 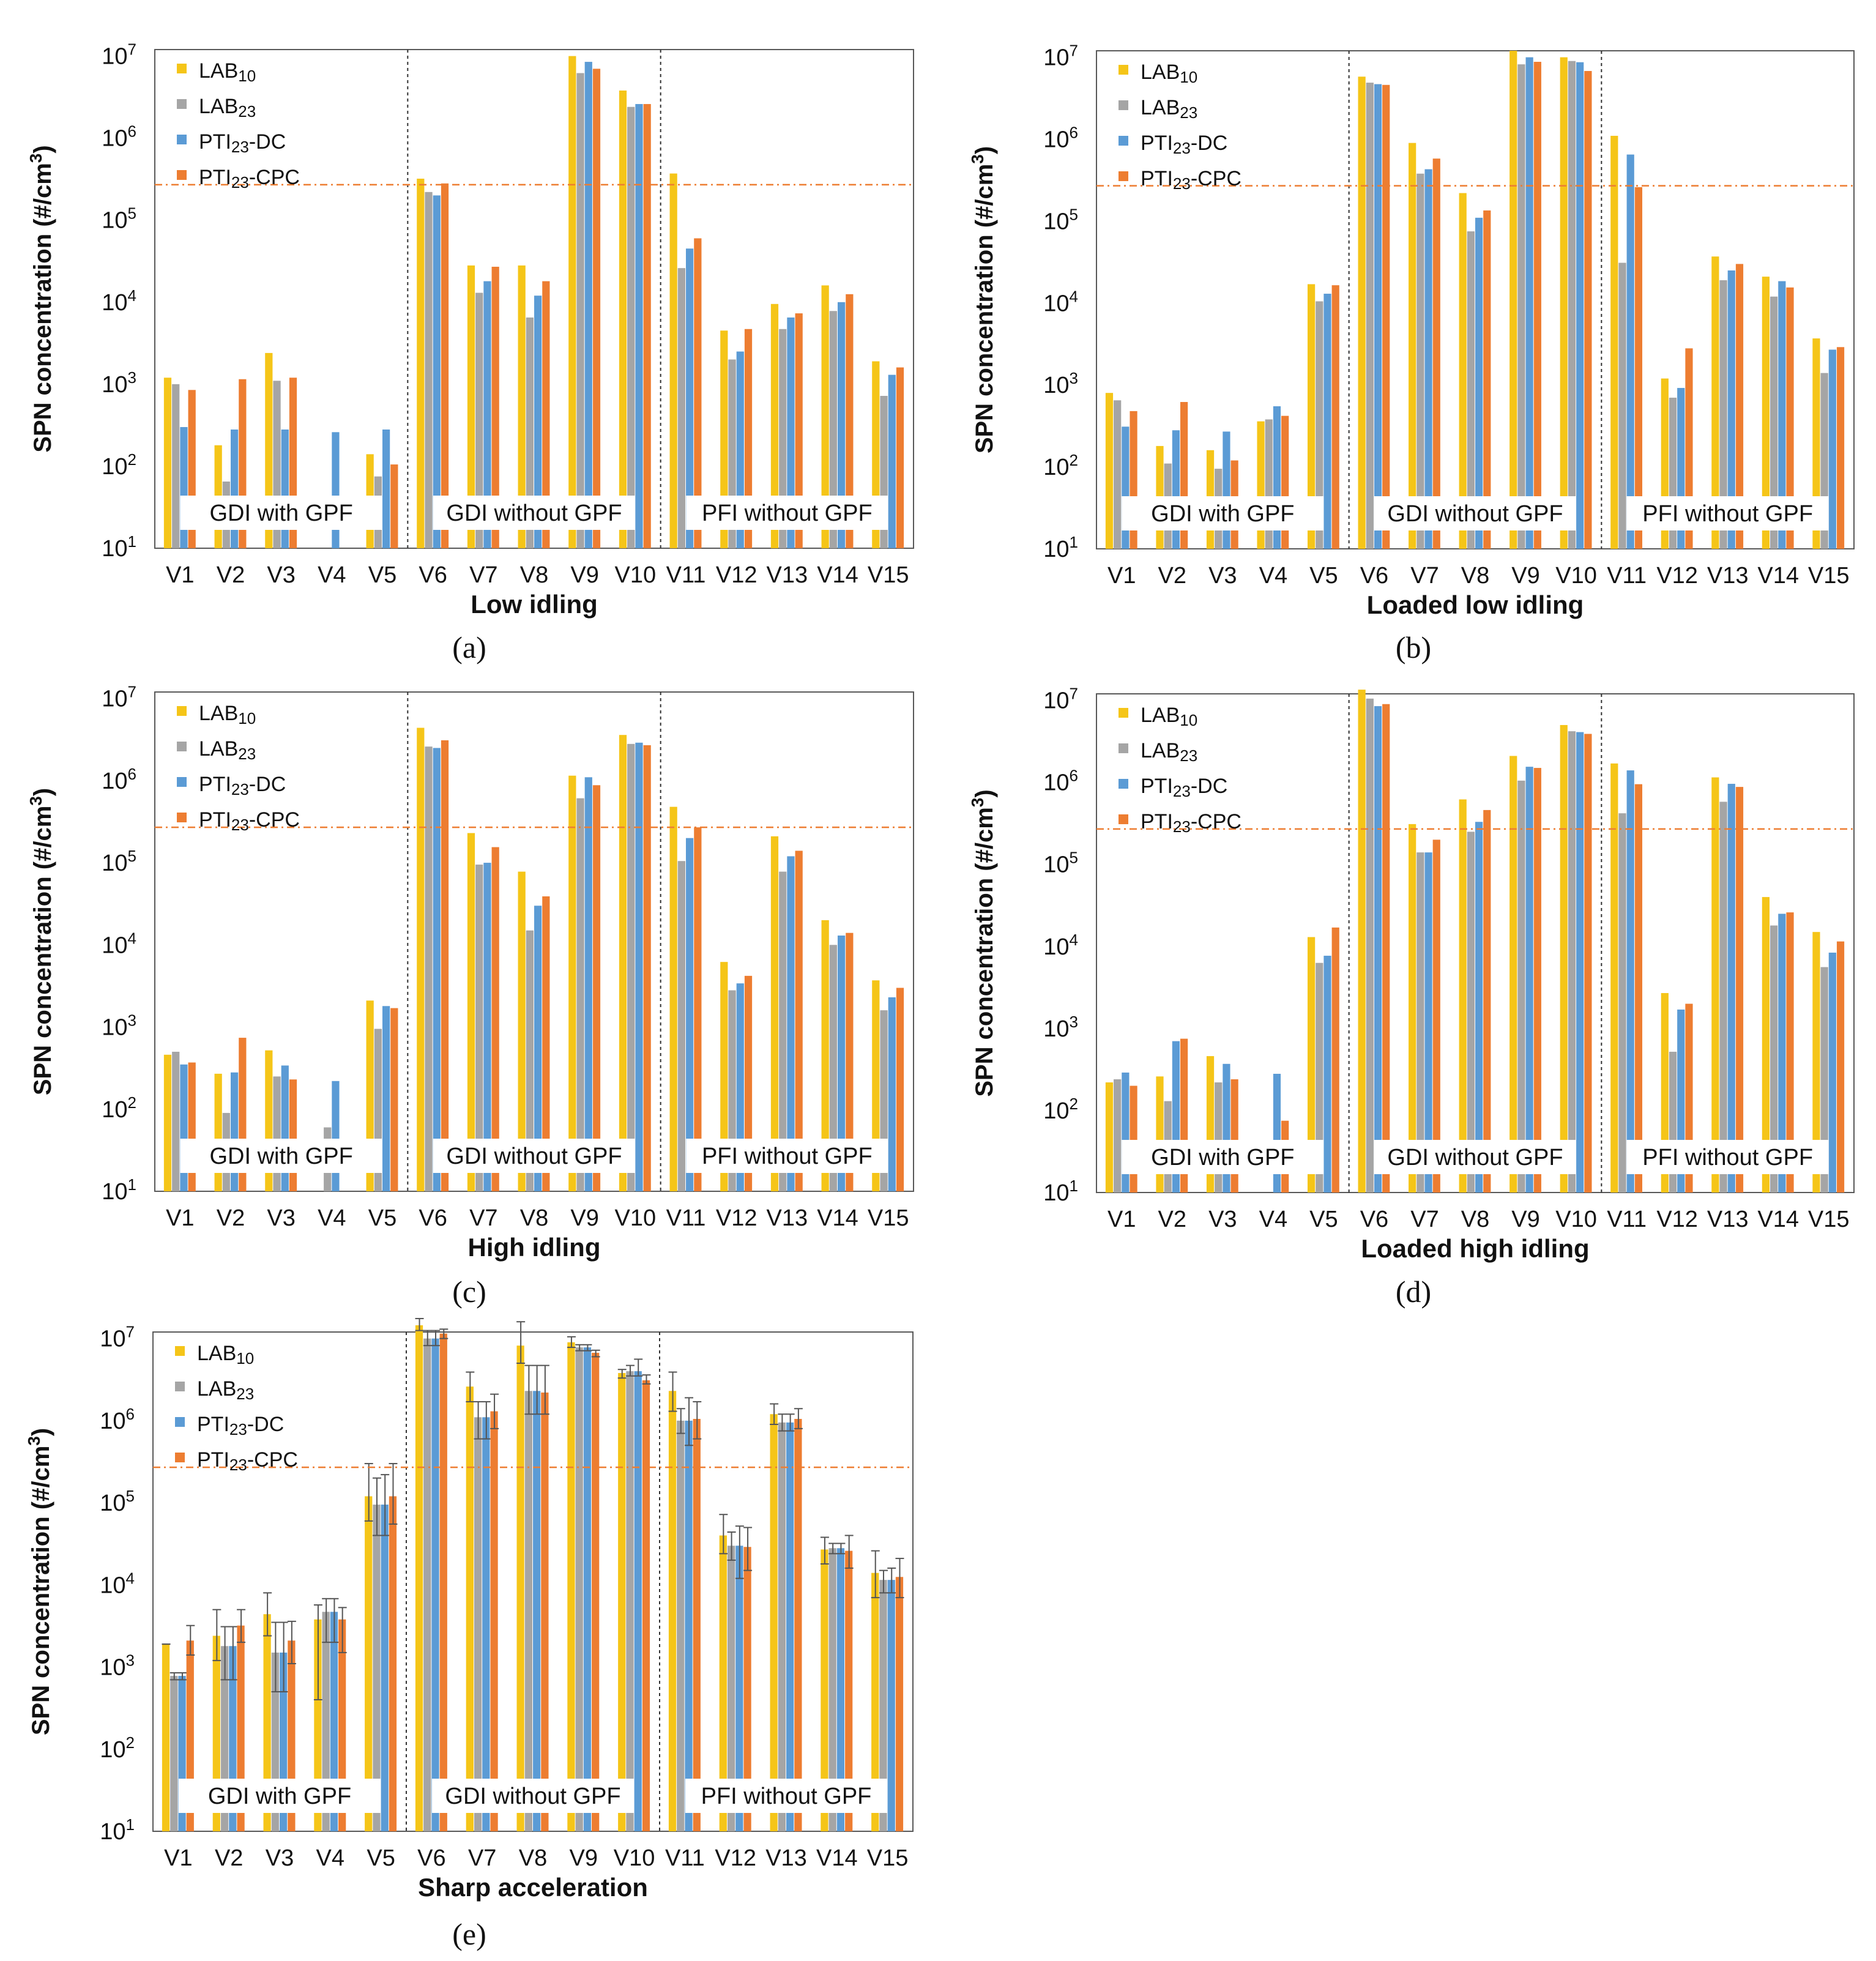 What do you see at coordinates (1060, 863) in the screenshot?
I see `y-tick-label: 10⁵` at bounding box center [1060, 863].